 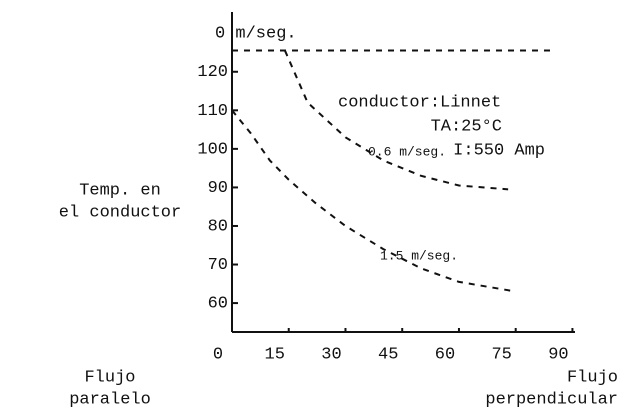 What do you see at coordinates (501, 354) in the screenshot?
I see `x-tick-label: 75` at bounding box center [501, 354].